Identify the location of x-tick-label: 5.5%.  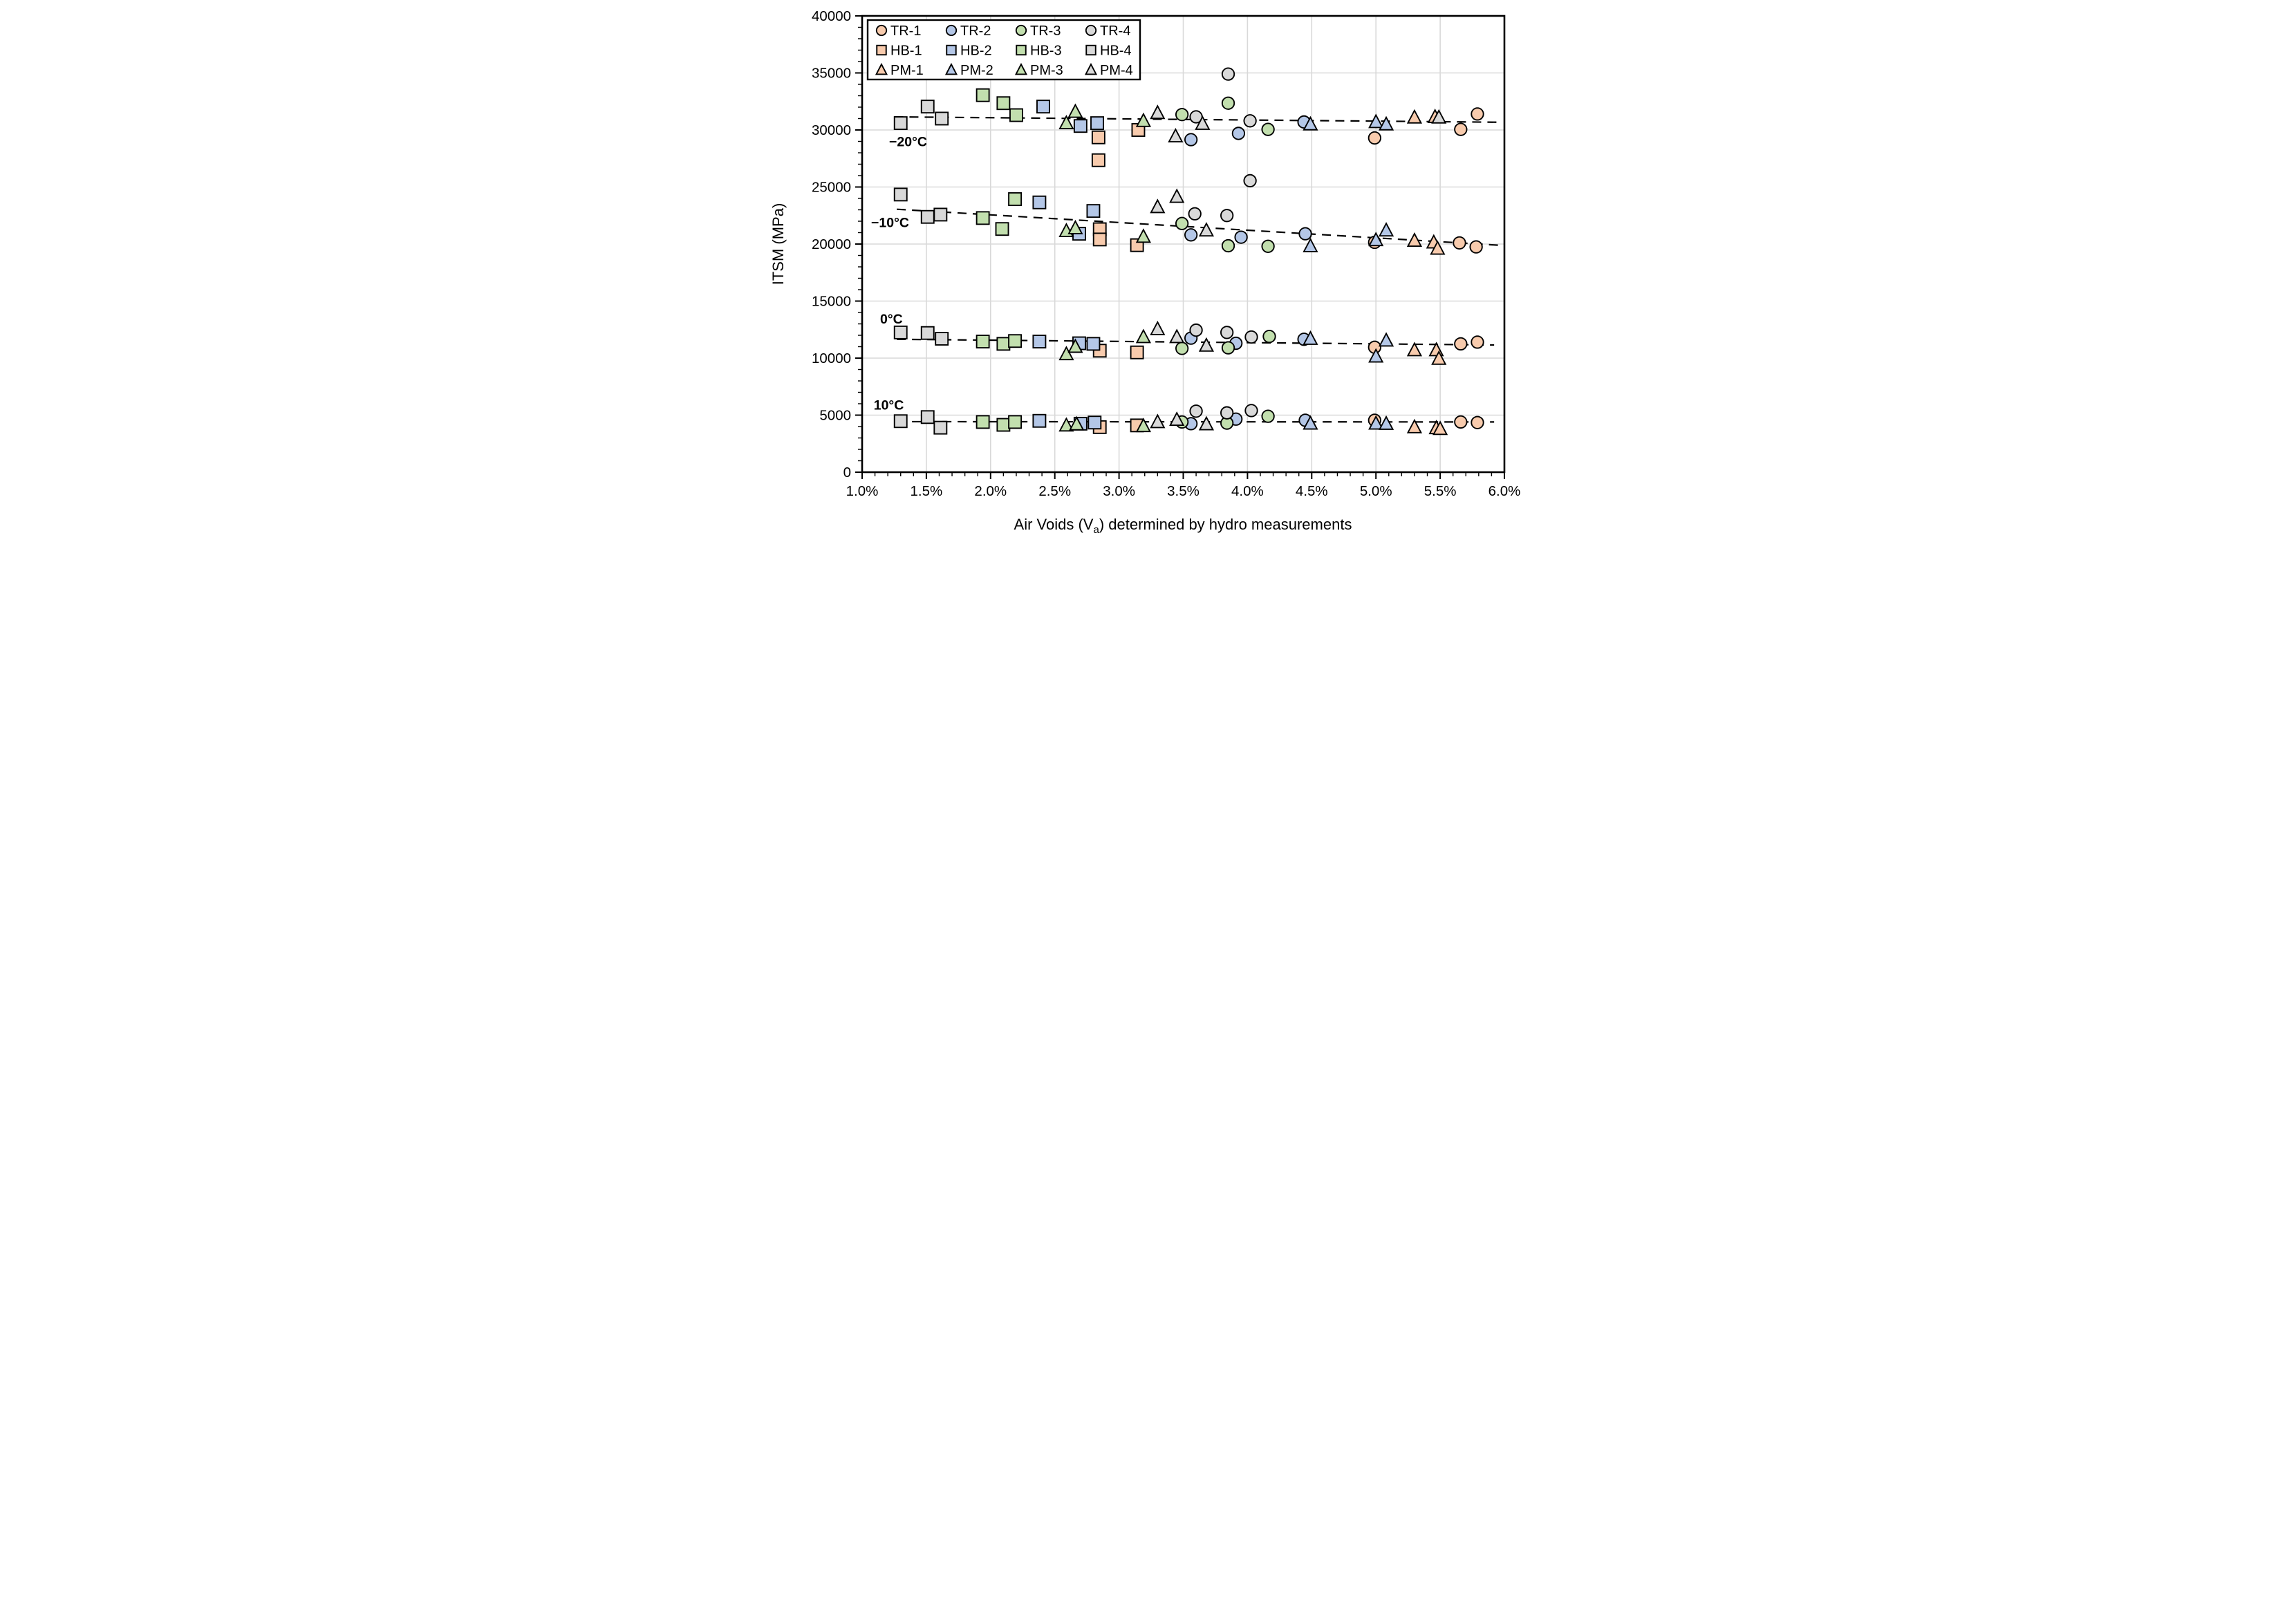
(1440, 491).